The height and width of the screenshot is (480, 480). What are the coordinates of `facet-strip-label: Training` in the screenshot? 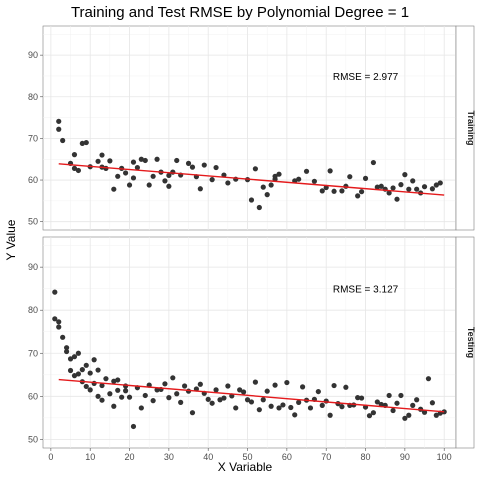 It's located at (471, 127).